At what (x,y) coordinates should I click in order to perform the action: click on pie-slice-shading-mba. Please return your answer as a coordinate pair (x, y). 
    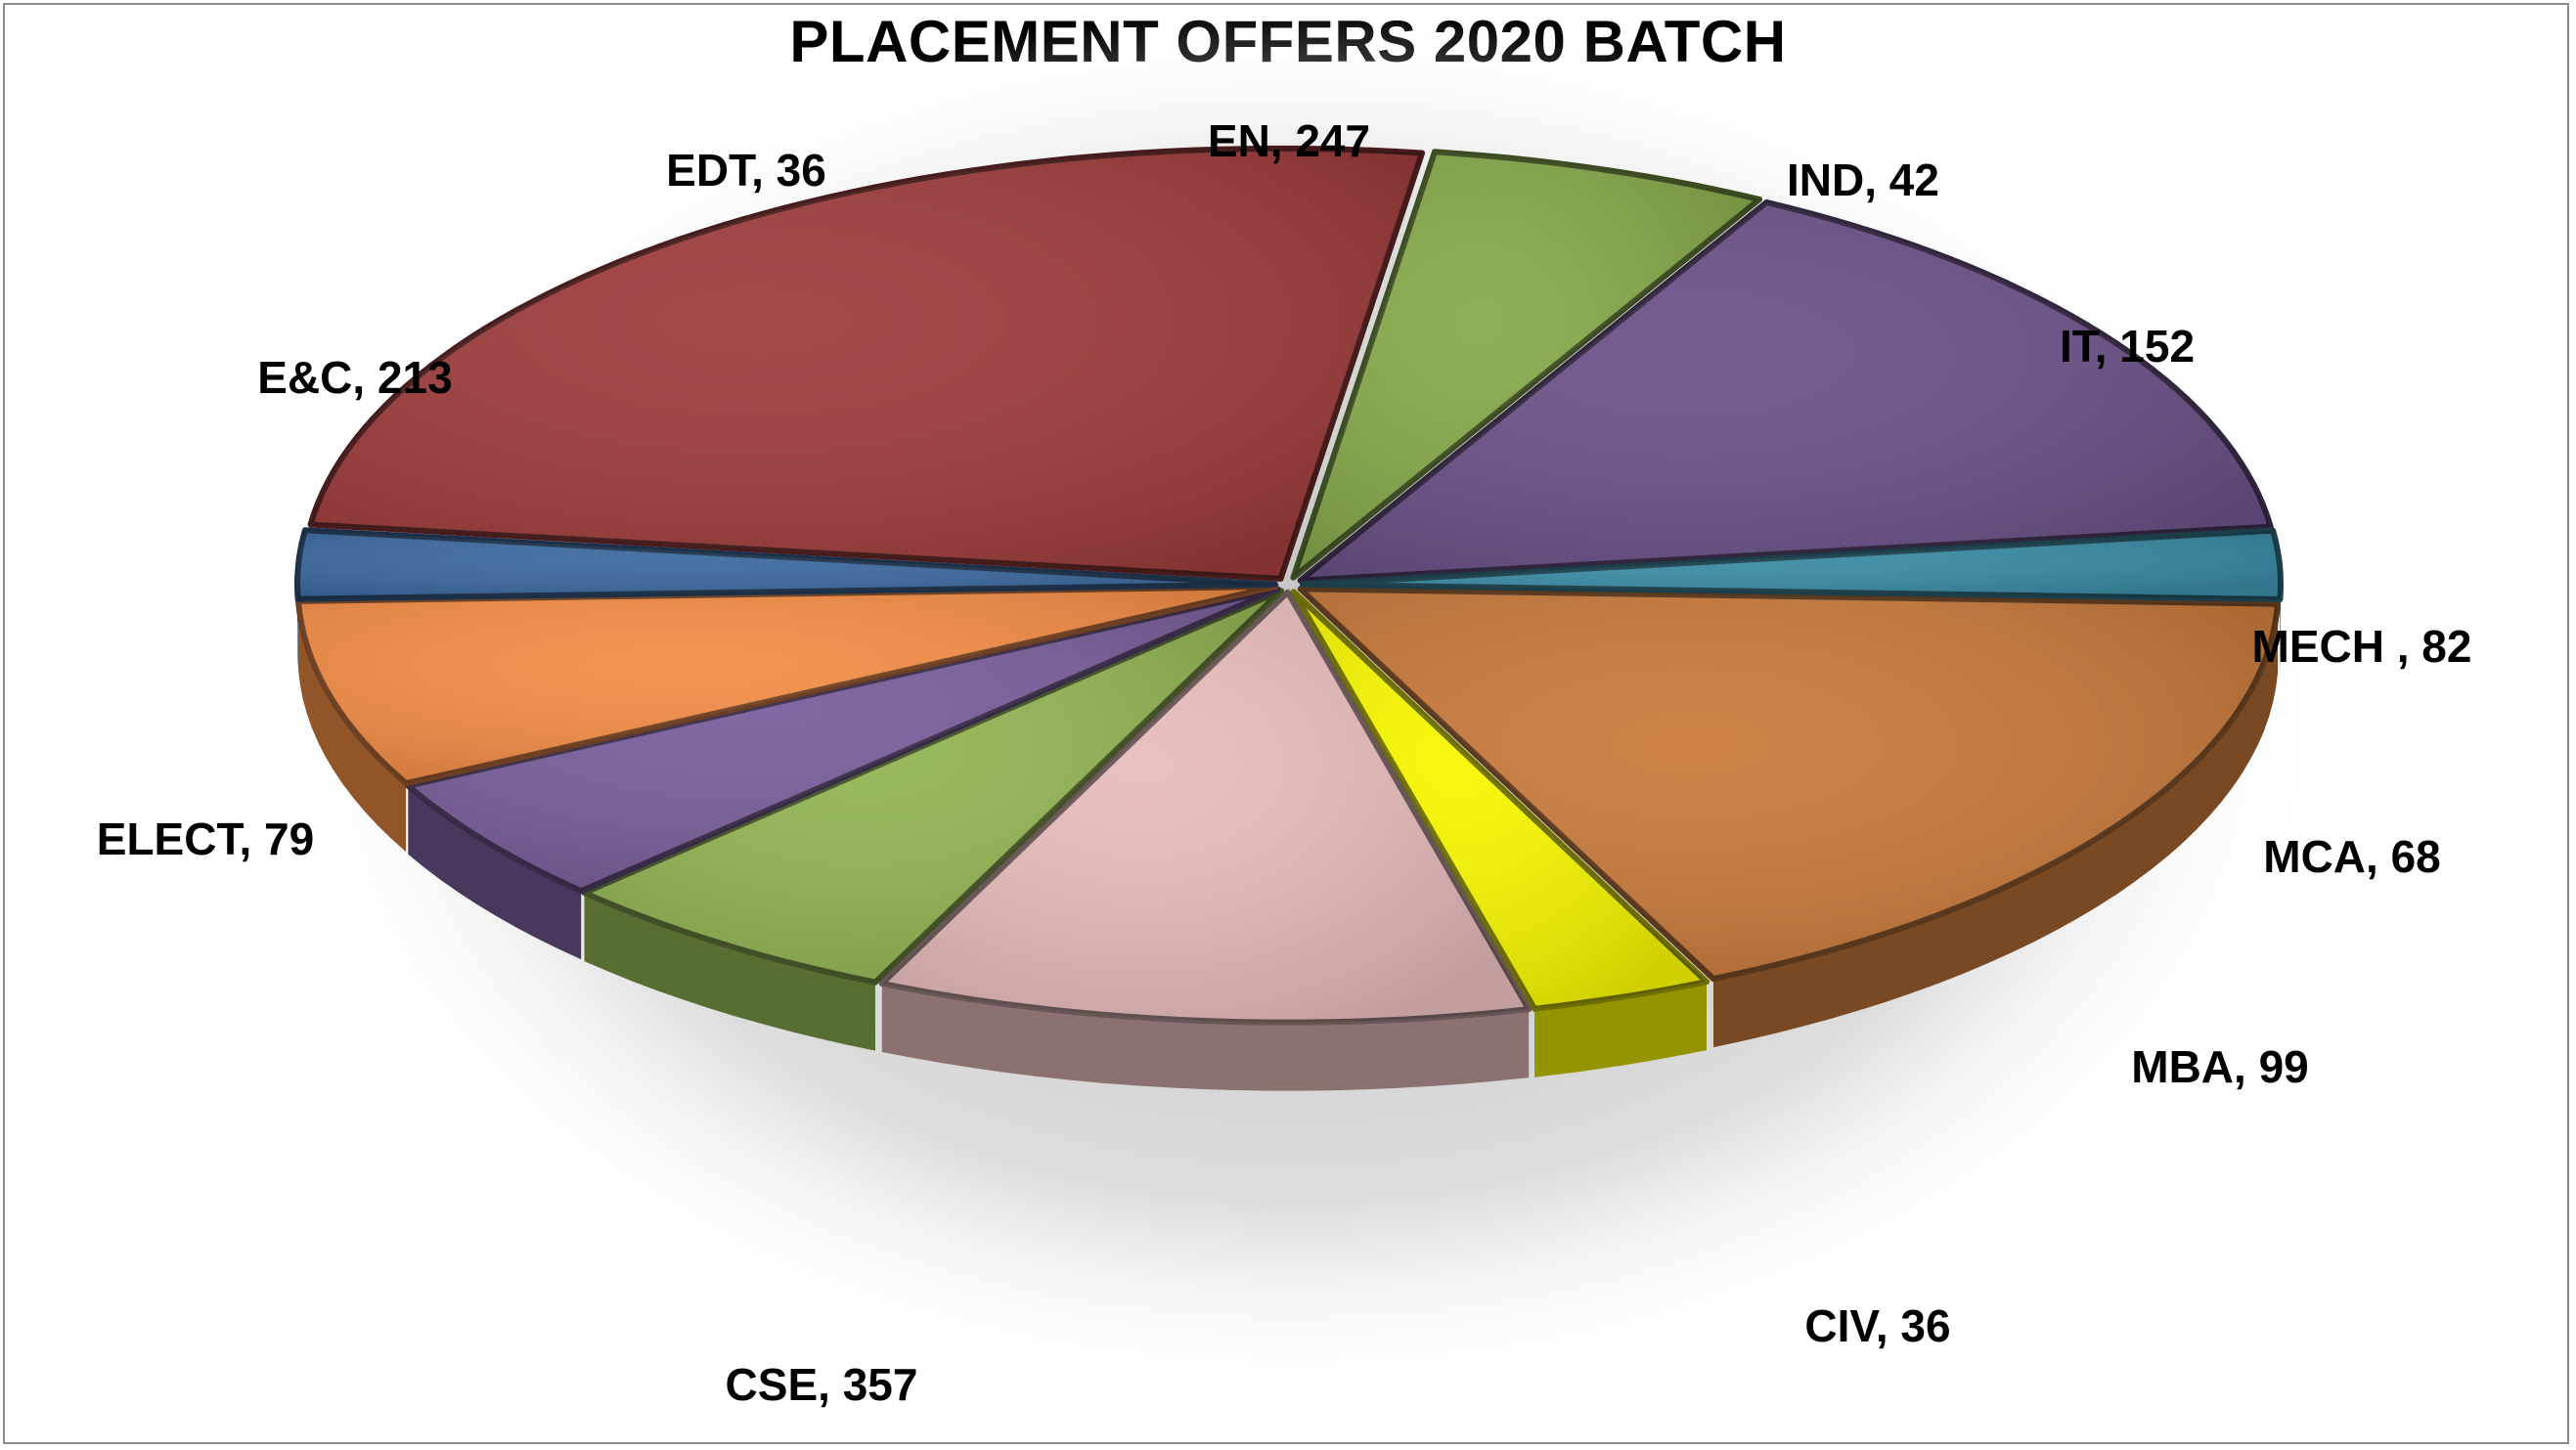
    Looking at the image, I should click on (787, 685).